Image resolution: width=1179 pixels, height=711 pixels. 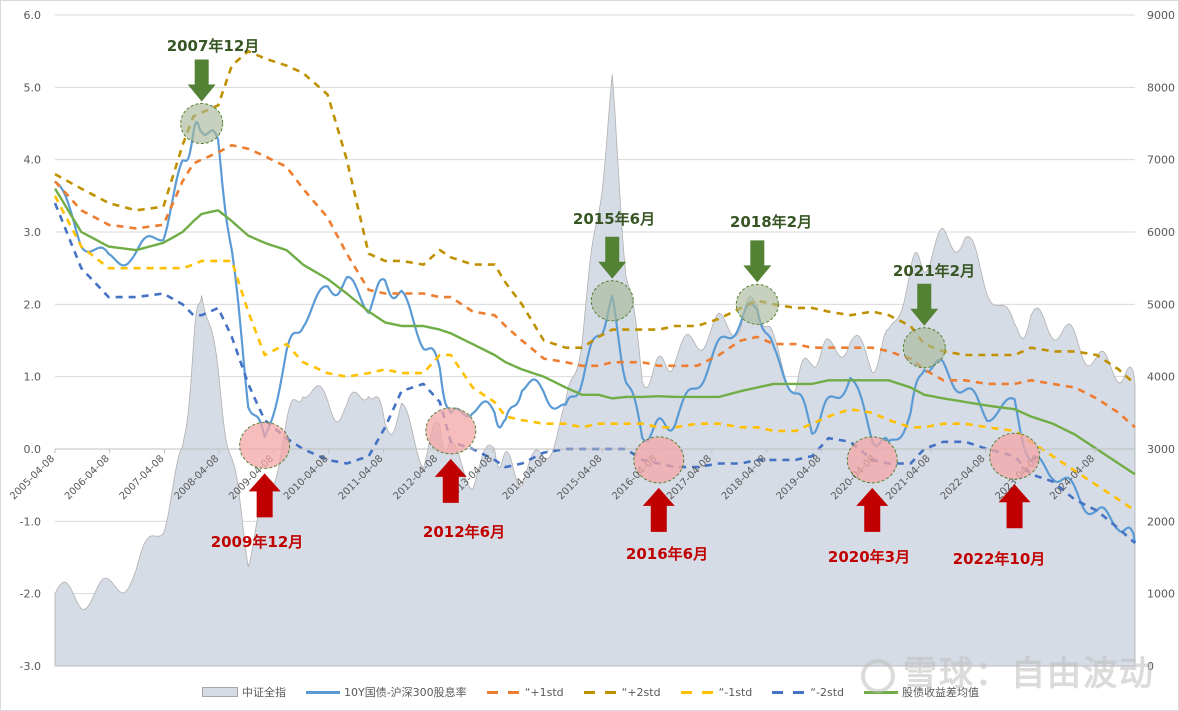 What do you see at coordinates (405, 692) in the screenshot?
I see `legend-label: 10Y国债-沪深300股息率` at bounding box center [405, 692].